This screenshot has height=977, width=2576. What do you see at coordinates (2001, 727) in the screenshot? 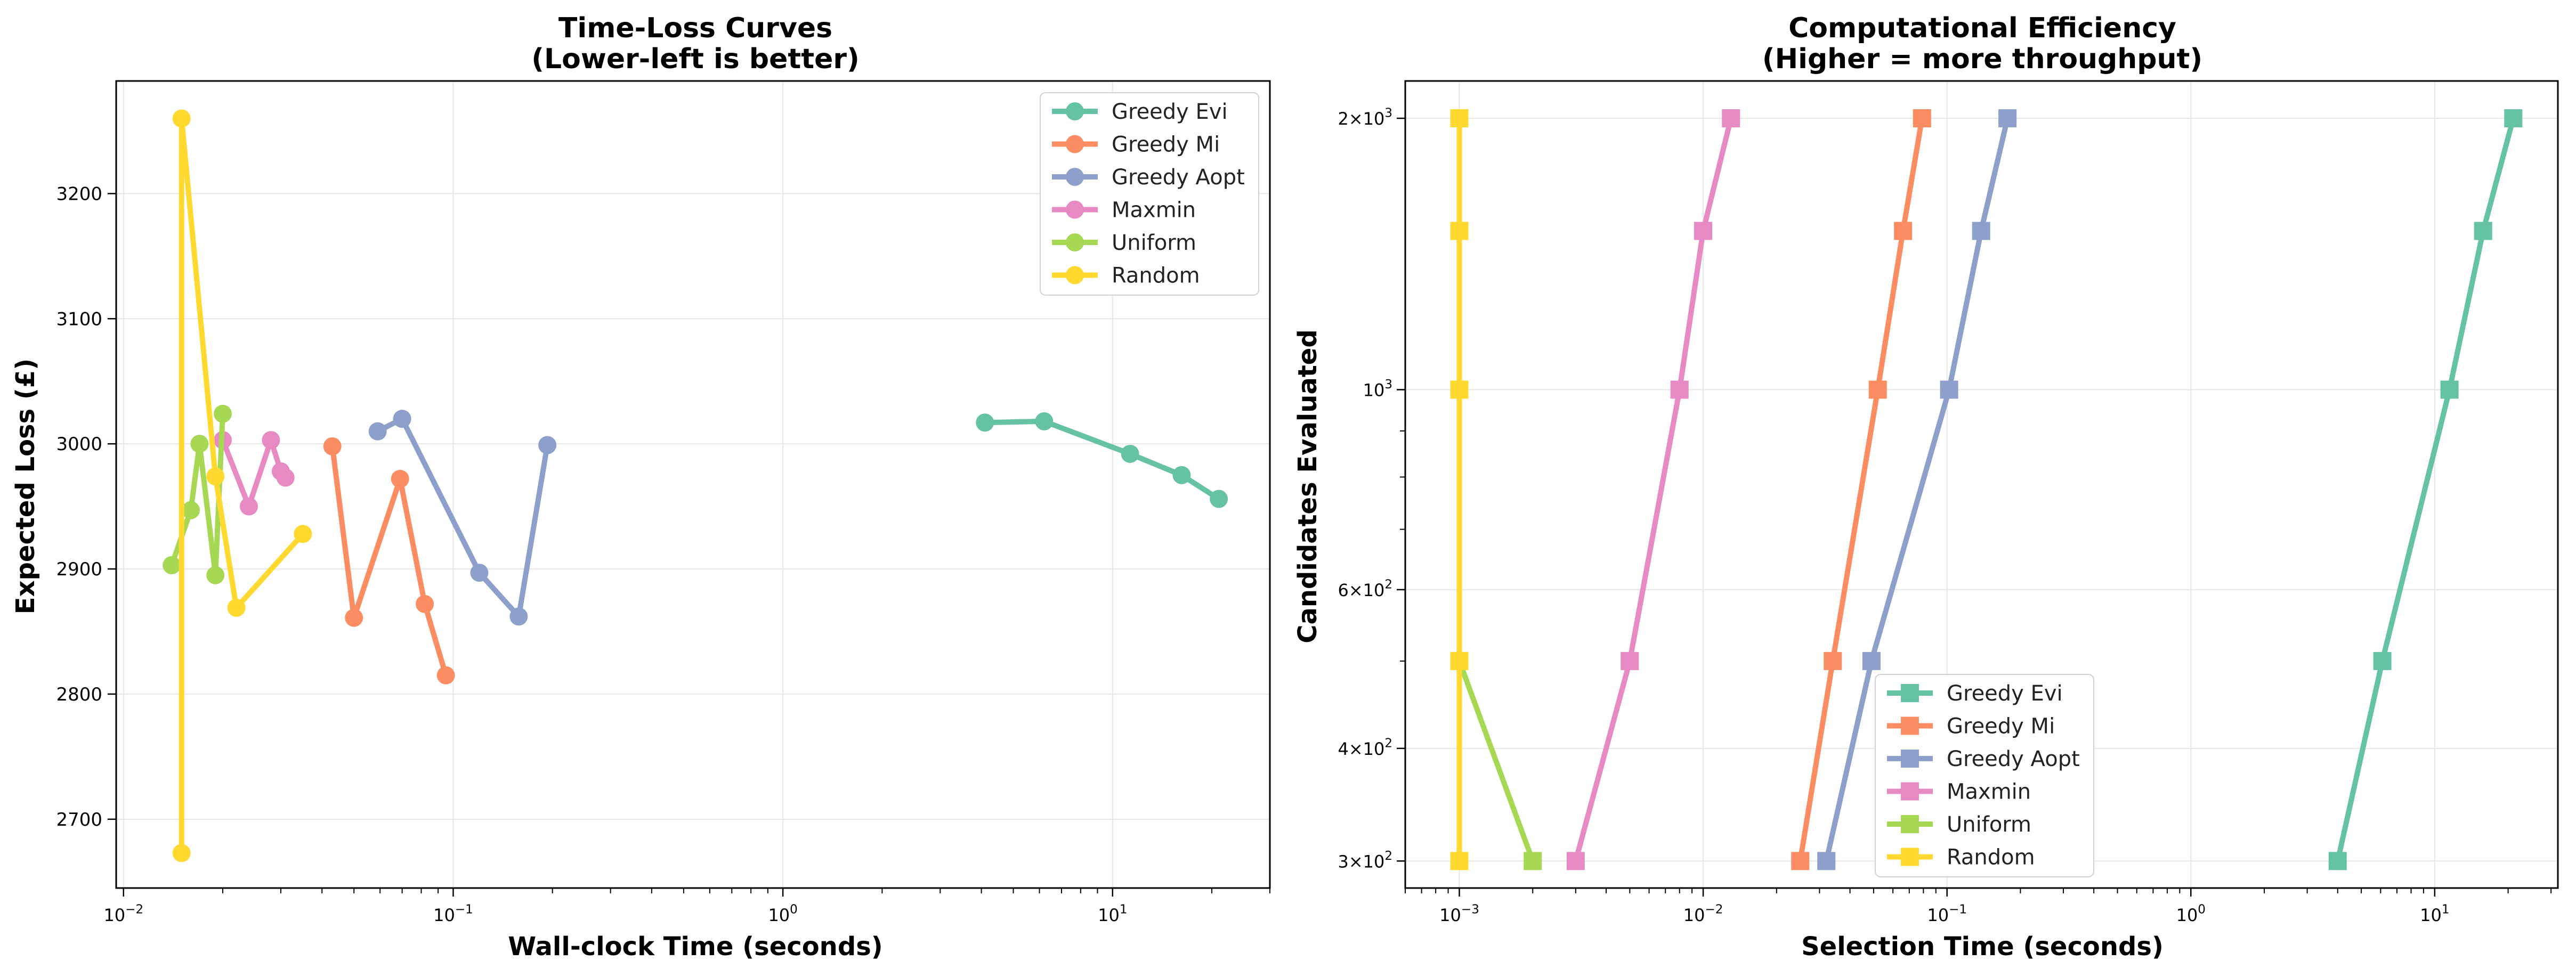
I see `legend-label: Greedy Mi` at bounding box center [2001, 727].